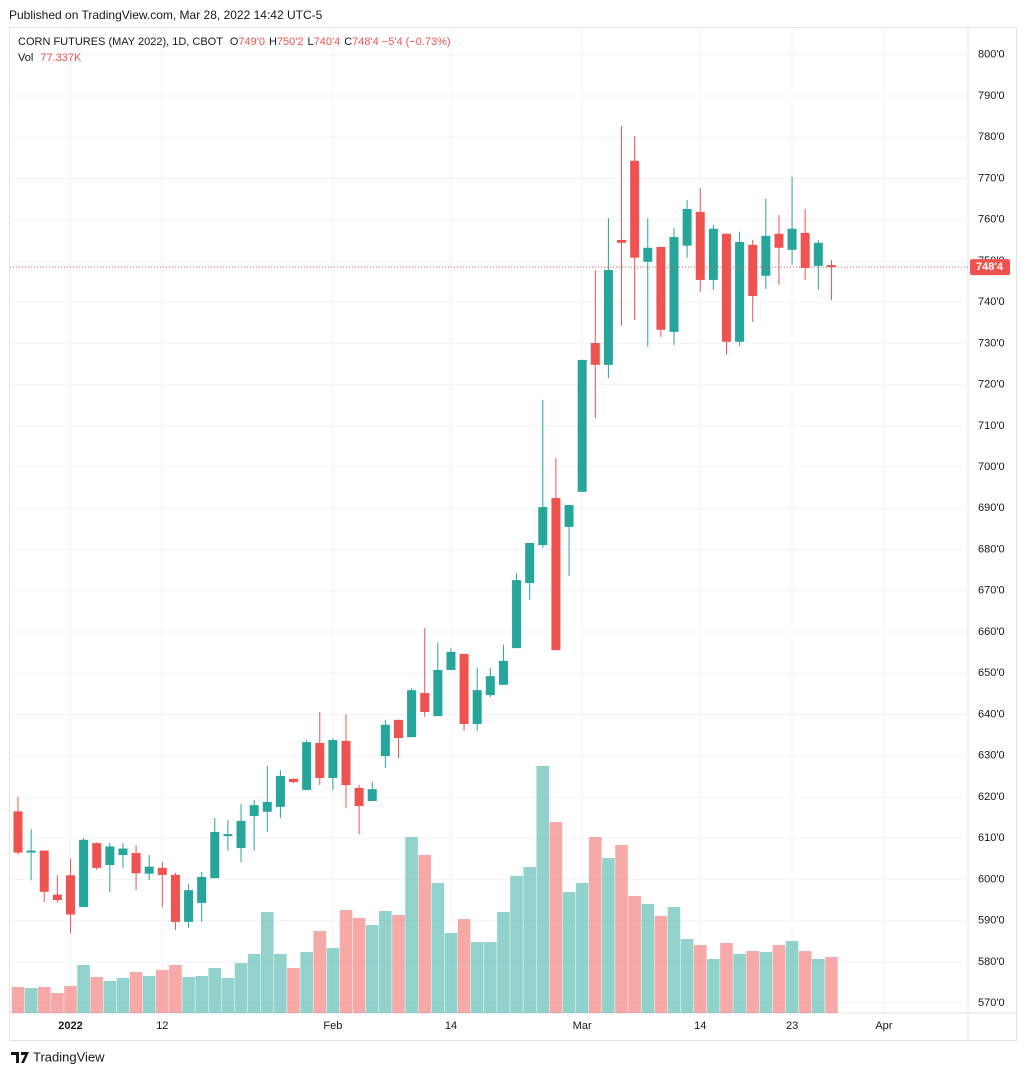 This screenshot has height=1076, width=1026. I want to click on ohlc: O749'0 H750'2 L740'4 C748'4, so click(302, 42).